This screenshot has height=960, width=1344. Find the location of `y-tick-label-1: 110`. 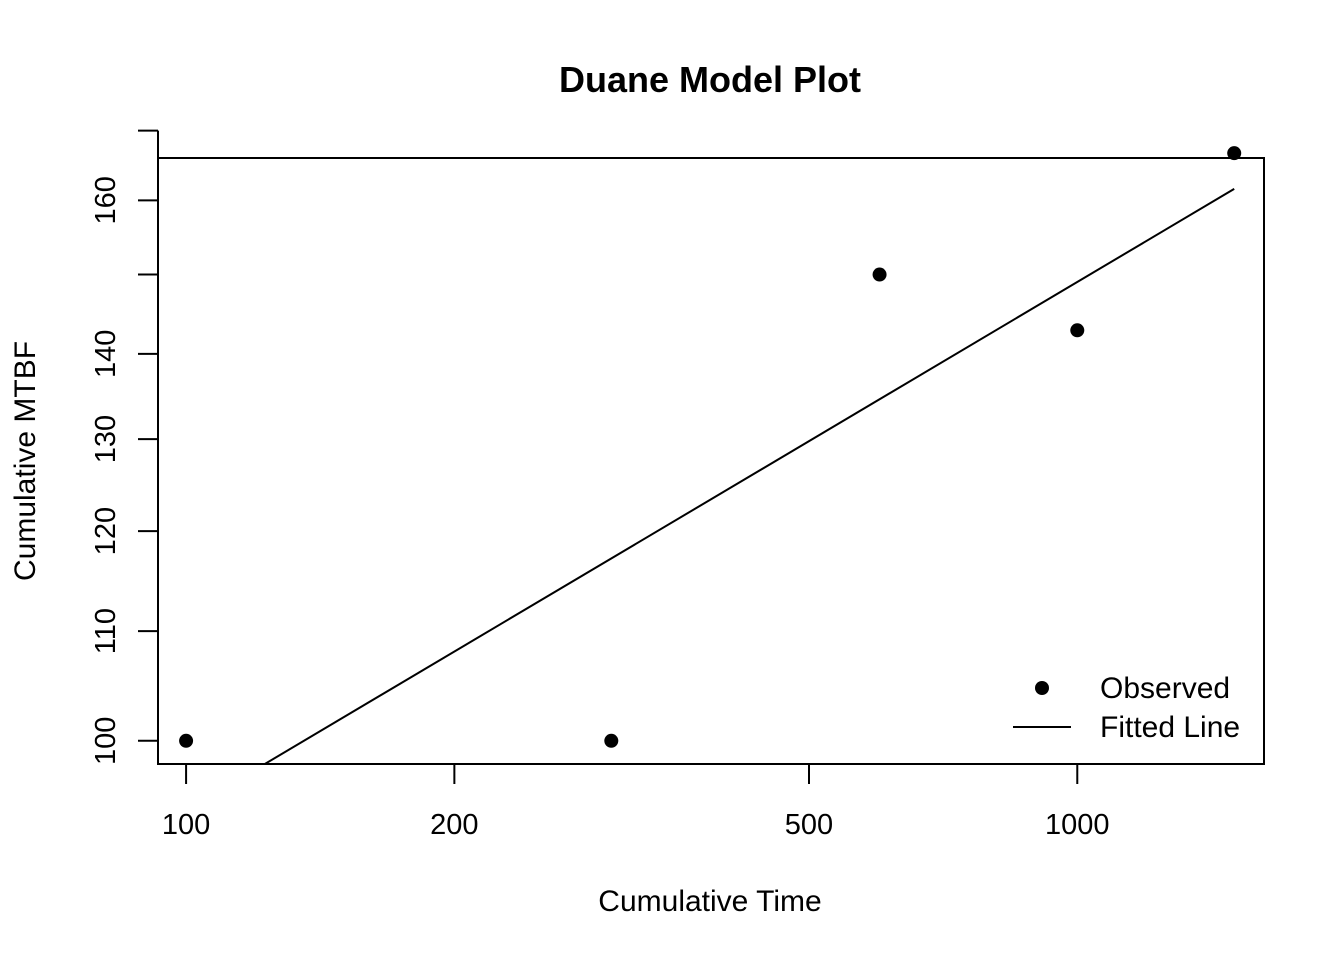

y-tick-label-1: 110 is located at coordinates (106, 631).